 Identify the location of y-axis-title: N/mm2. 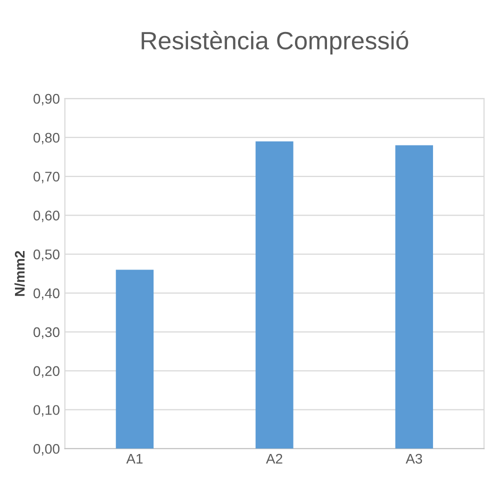
(19, 273).